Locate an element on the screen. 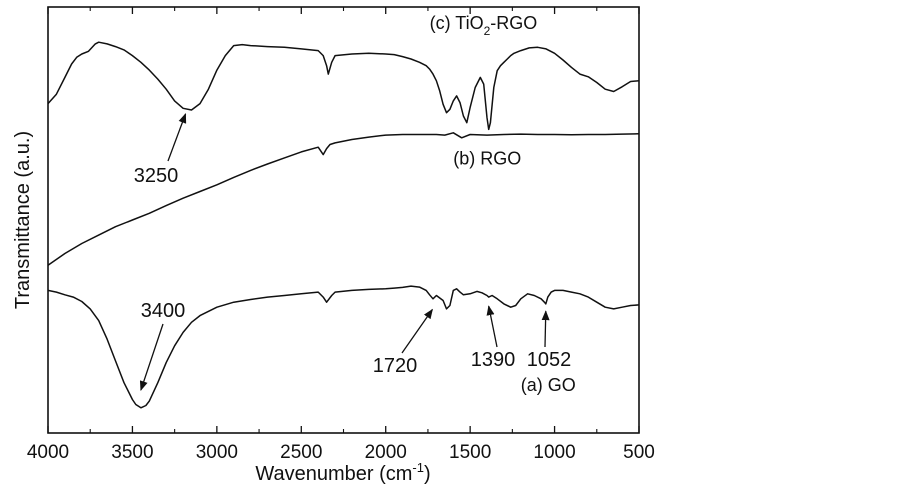 The image size is (903, 499). x-tick-label: 1000 is located at coordinates (554, 452).